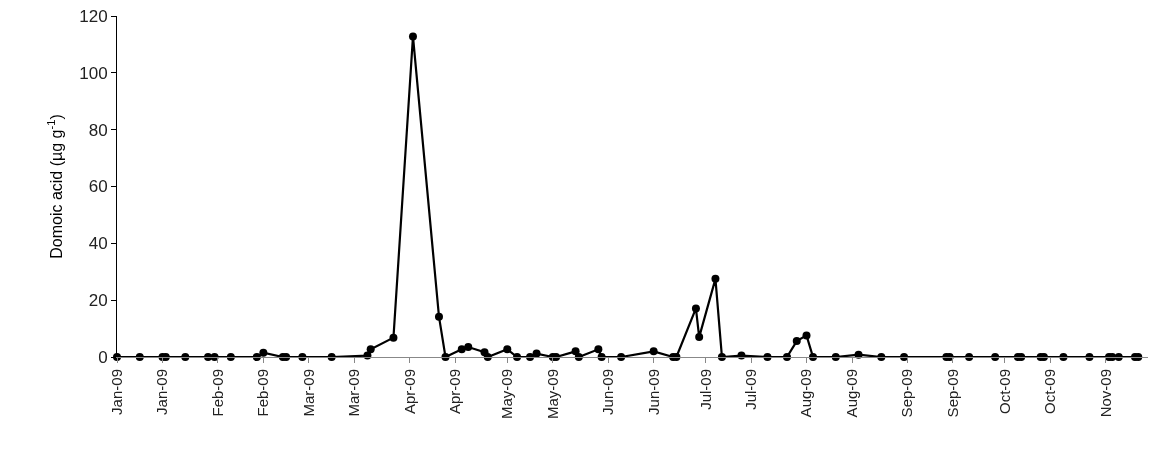  Describe the element at coordinates (1105, 393) in the screenshot. I see `x-tick-label: Nov-09` at that location.